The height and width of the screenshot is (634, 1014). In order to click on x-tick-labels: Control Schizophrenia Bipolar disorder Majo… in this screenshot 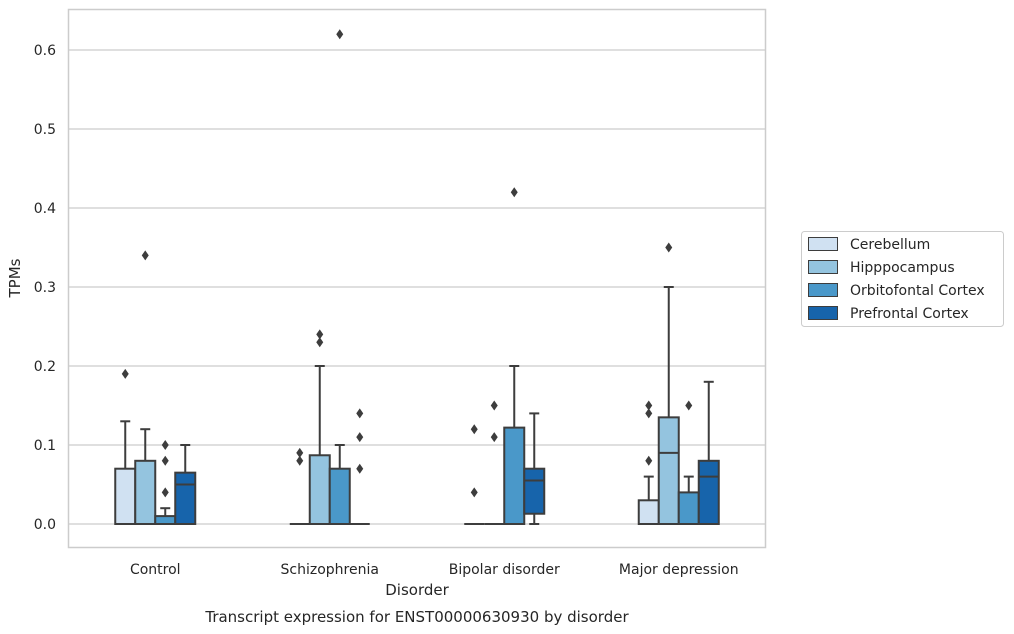, I will do `click(434, 570)`.